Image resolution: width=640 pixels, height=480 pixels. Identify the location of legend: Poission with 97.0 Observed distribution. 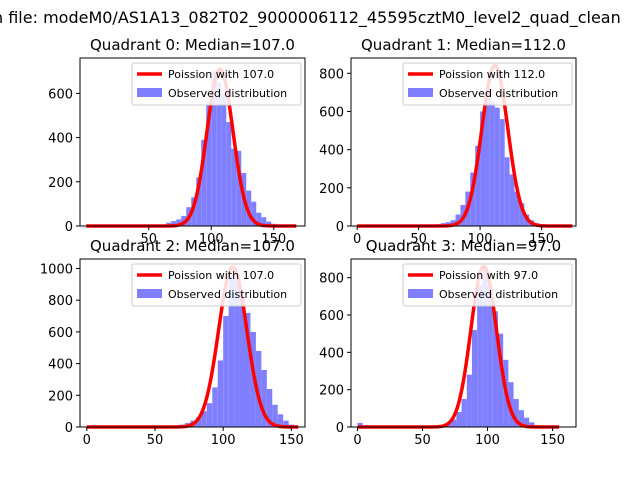
(487, 285).